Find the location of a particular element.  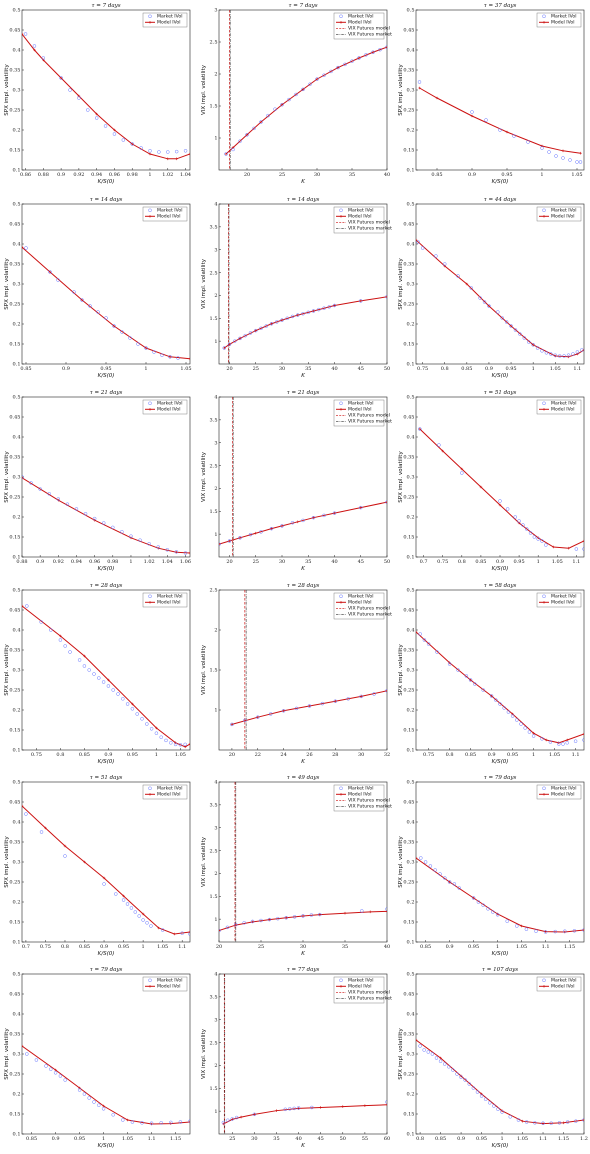

x-axis-label: K is located at coordinates (303, 1146).